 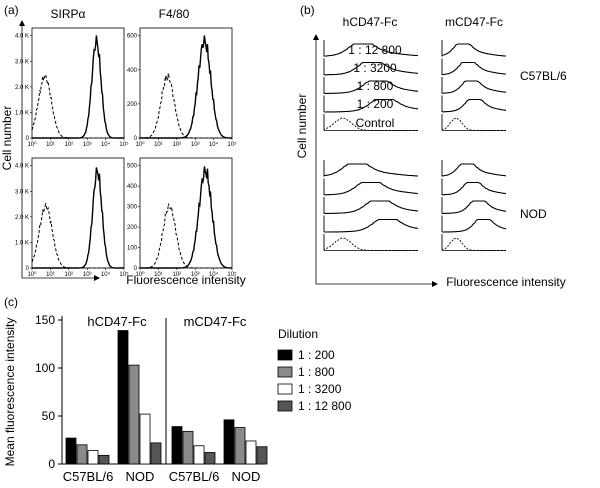 What do you see at coordinates (375, 50) in the screenshot?
I see `row-label-1-12800: 1 : 12 800` at bounding box center [375, 50].